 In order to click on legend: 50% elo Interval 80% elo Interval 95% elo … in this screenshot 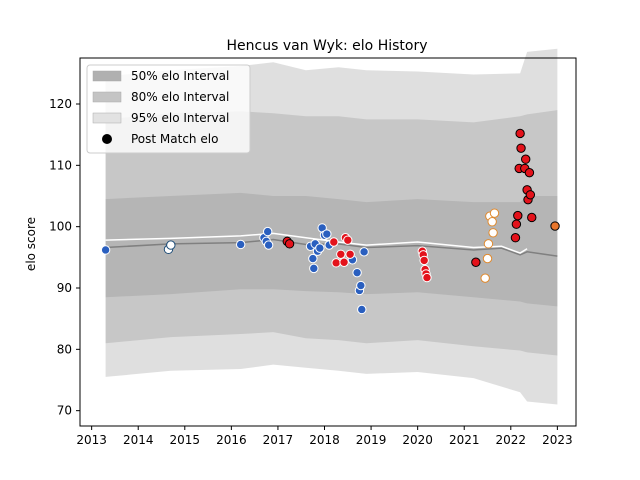, I will do `click(168, 109)`.